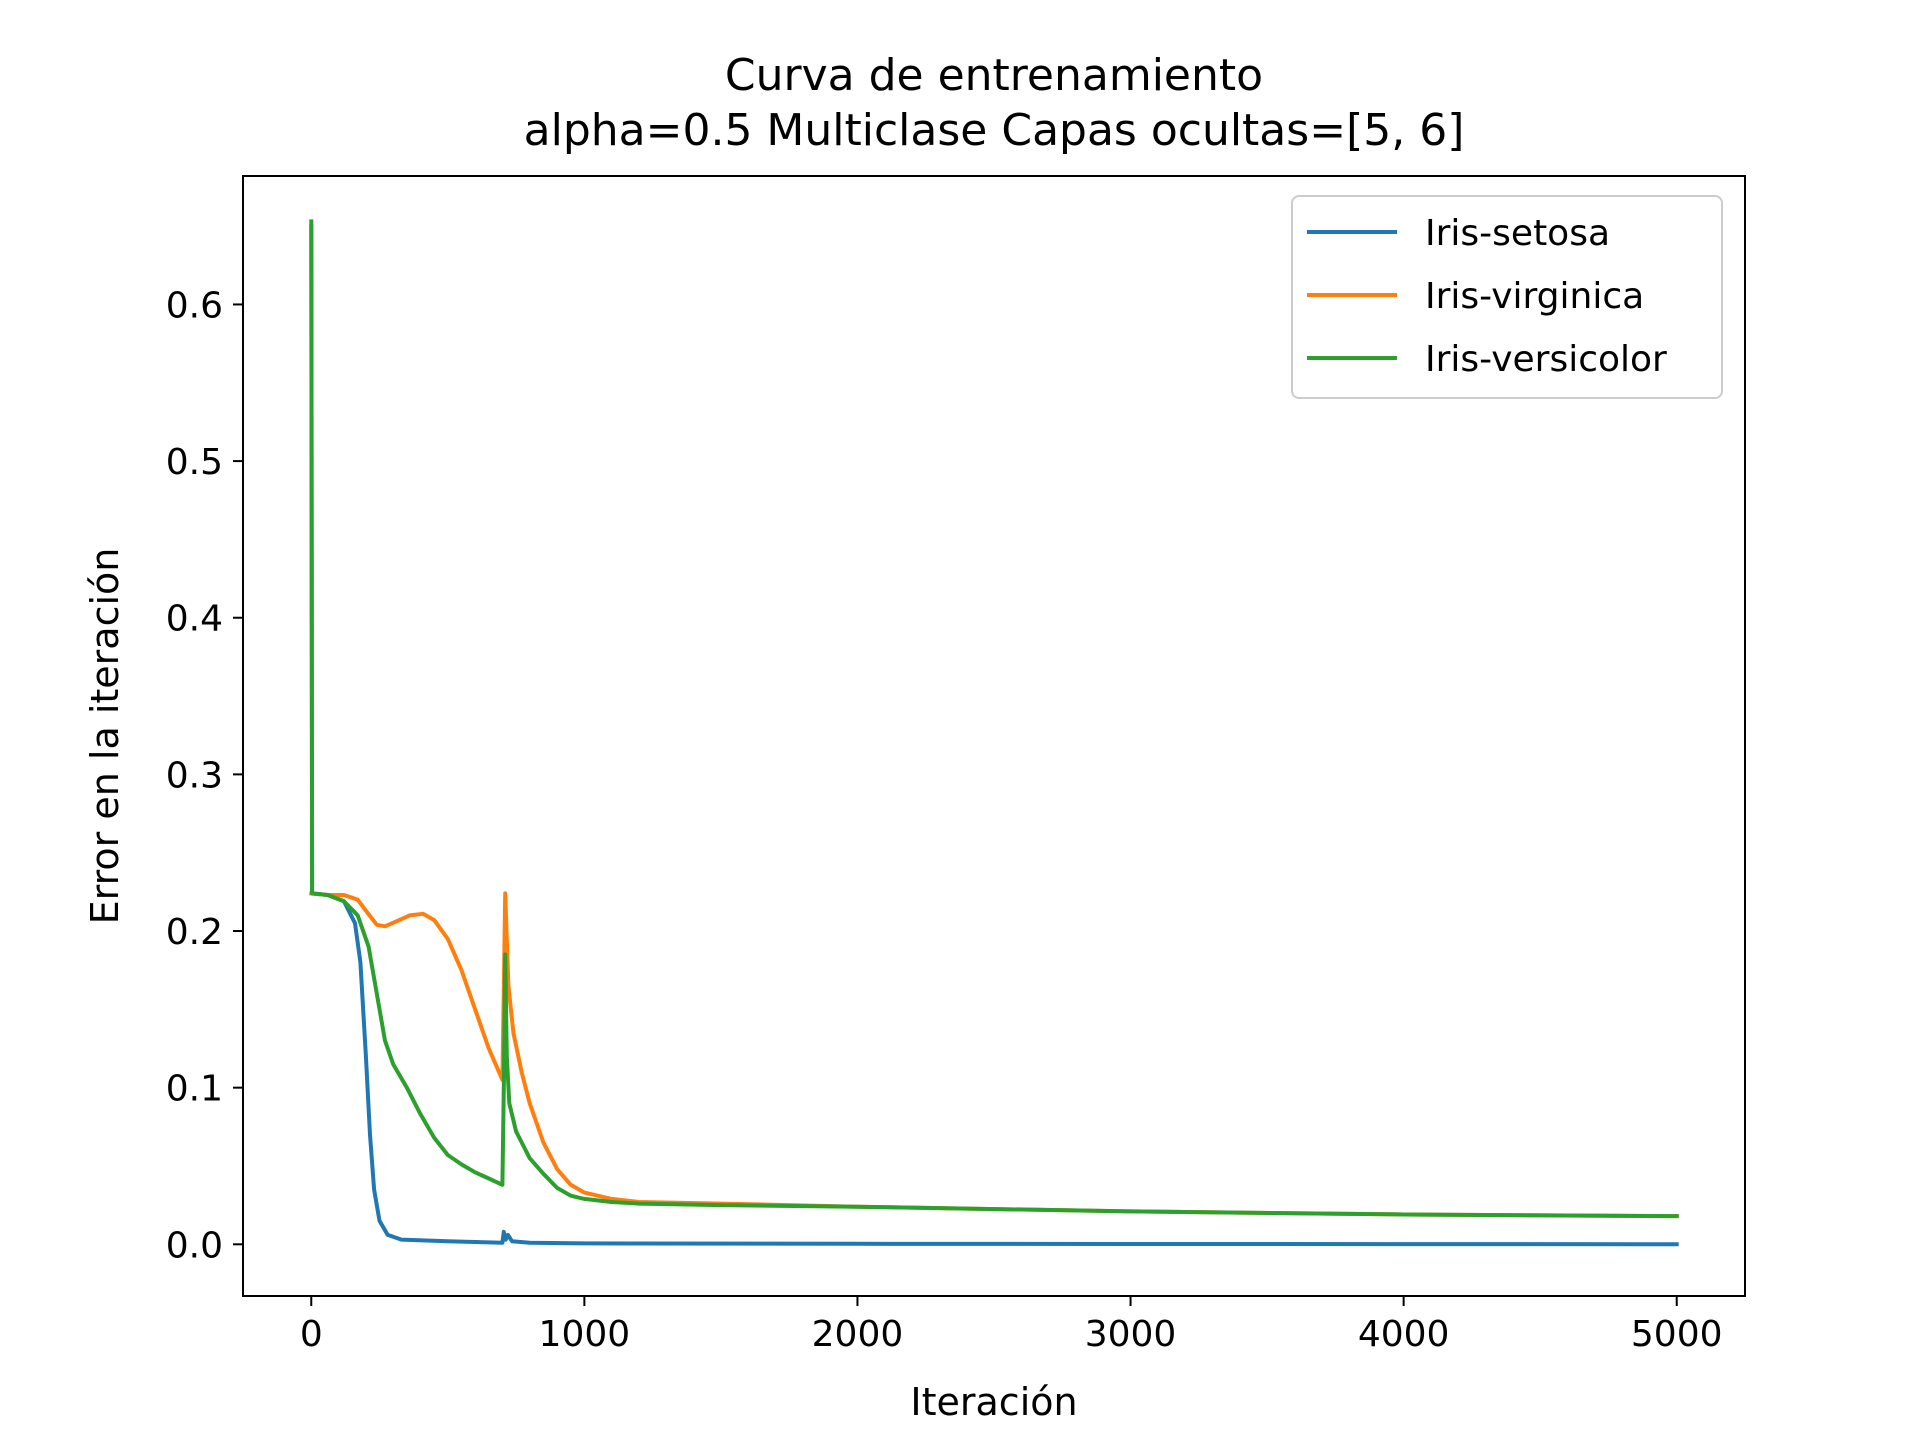  I want to click on x-tick-label: 4000, so click(1404, 1334).